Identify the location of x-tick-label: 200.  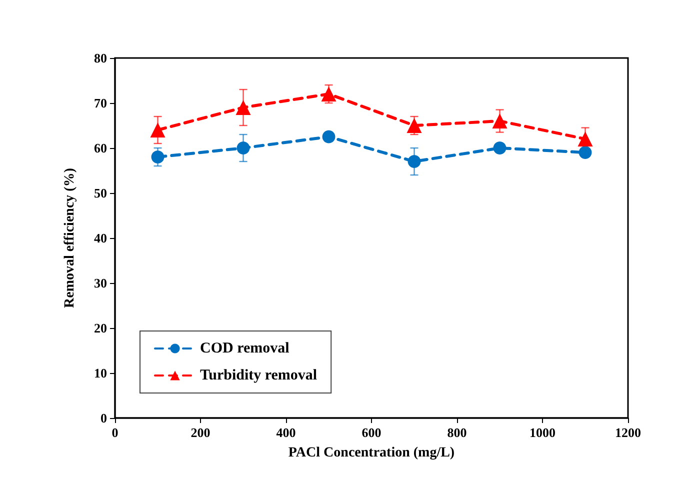
(200, 432).